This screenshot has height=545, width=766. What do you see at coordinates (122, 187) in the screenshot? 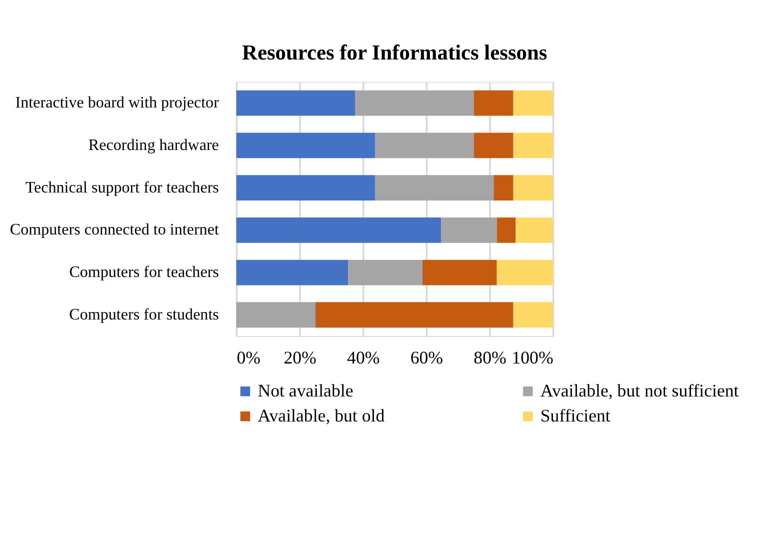
I see `y-tick-label: Technical support for teachers` at bounding box center [122, 187].